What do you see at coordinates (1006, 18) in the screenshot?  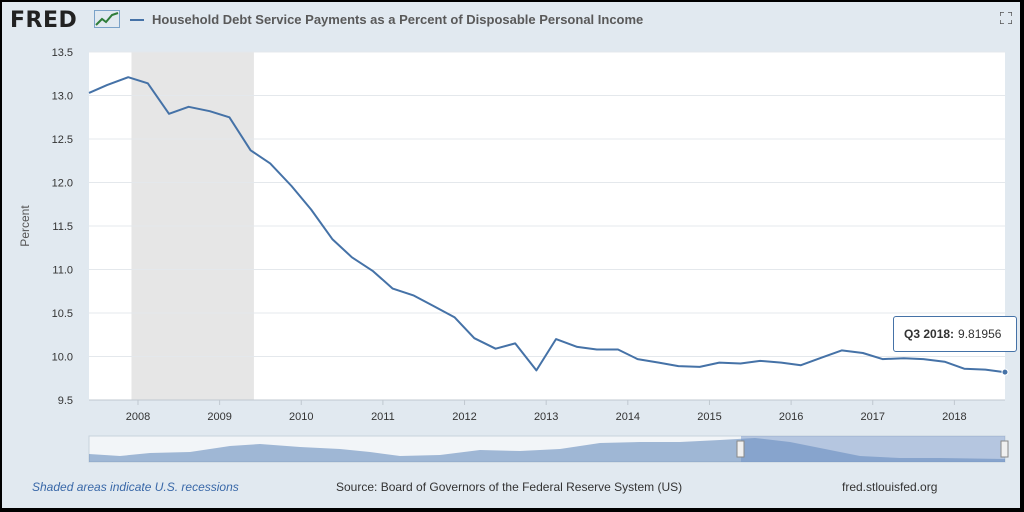 I see `expand-icon` at bounding box center [1006, 18].